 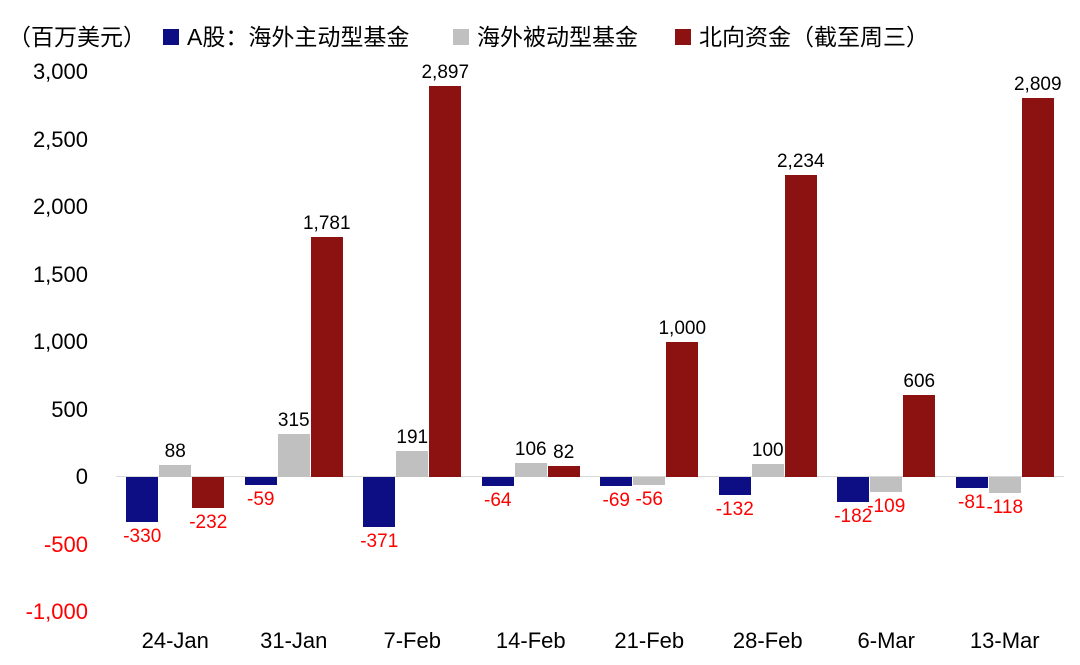 What do you see at coordinates (1005, 507) in the screenshot?
I see `value-label: -118` at bounding box center [1005, 507].